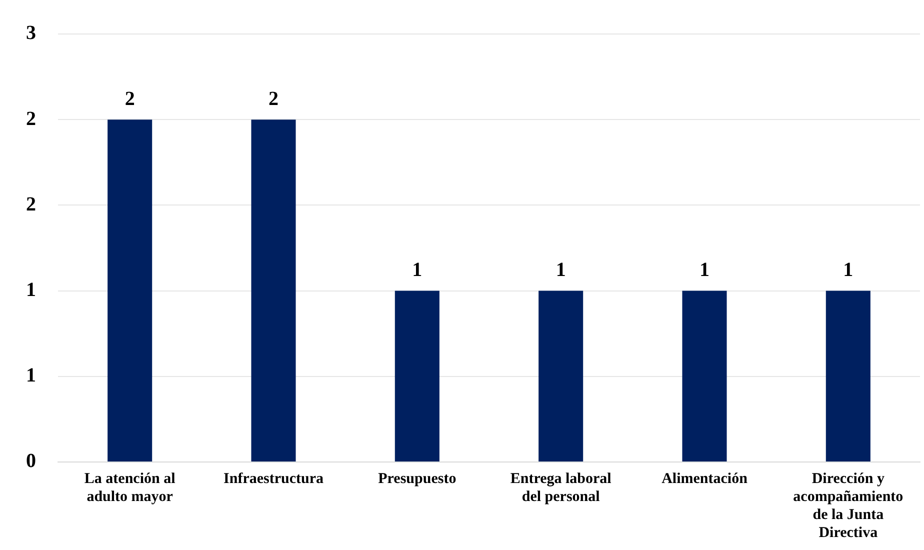 This screenshot has height=550, width=924. What do you see at coordinates (274, 478) in the screenshot?
I see `x-tick-label: Infraestructura` at bounding box center [274, 478].